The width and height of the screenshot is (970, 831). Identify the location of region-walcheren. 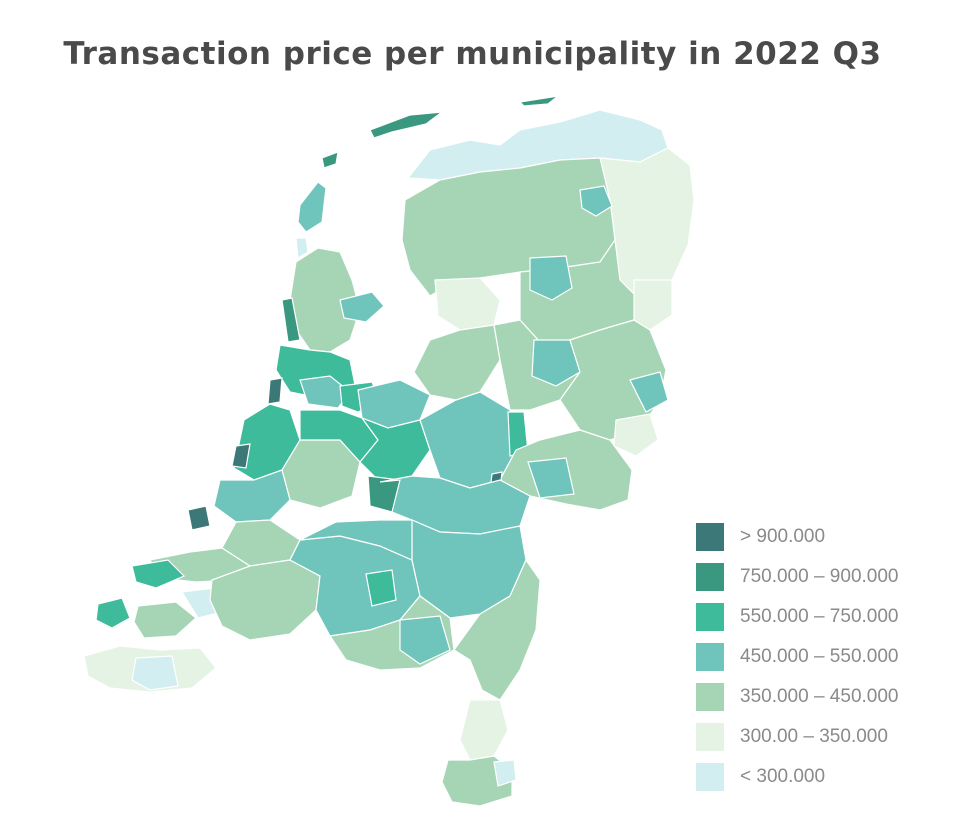
(113, 613).